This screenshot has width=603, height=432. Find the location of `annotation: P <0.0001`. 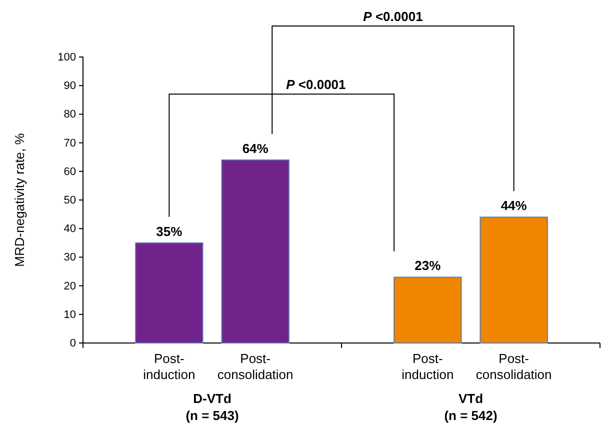

annotation: P <0.0001 is located at coordinates (316, 84).